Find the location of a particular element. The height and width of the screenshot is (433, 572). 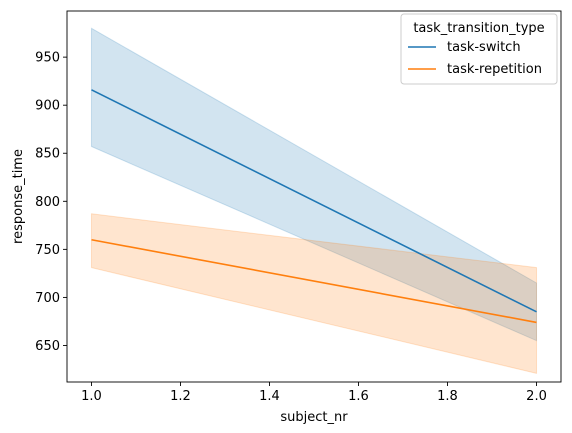

y-axis-ticks: 650 700 750 800 850 900 950 is located at coordinates (51, 202).